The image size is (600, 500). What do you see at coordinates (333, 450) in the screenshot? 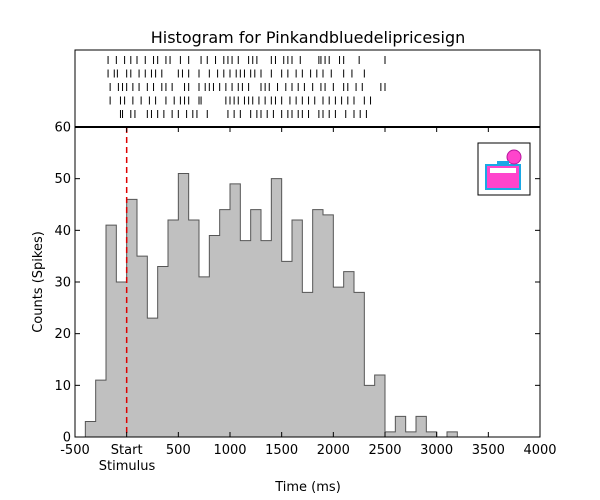
I see `x-tick-label: 2000` at bounding box center [333, 450].